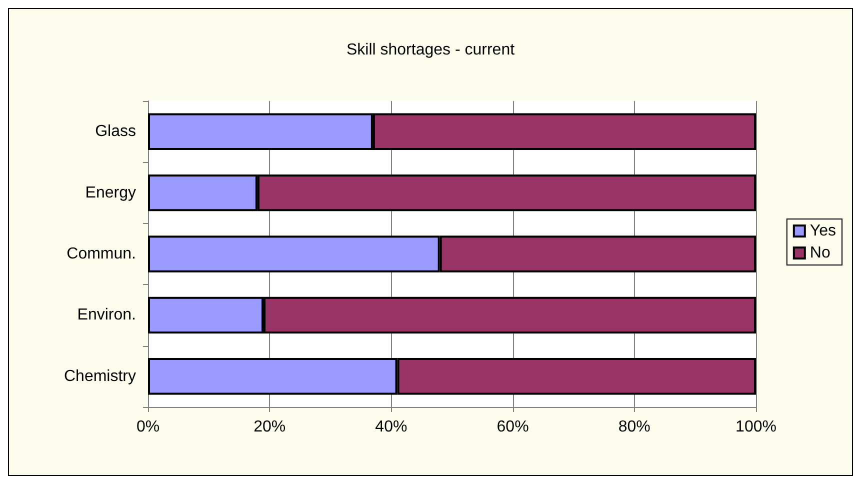 This screenshot has width=861, height=484. Describe the element at coordinates (756, 427) in the screenshot. I see `x-tick-label: 100%` at that location.